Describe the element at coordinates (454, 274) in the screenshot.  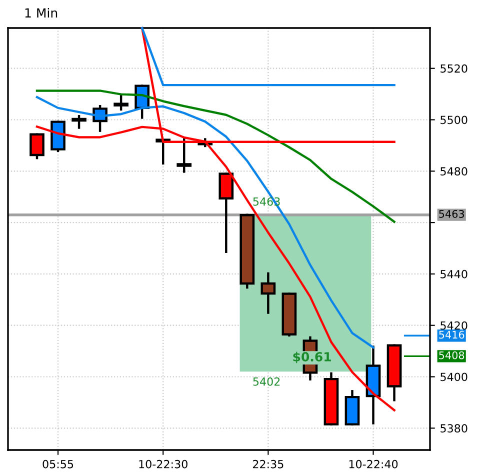
I see `y-tick-label: 5440` at that location.